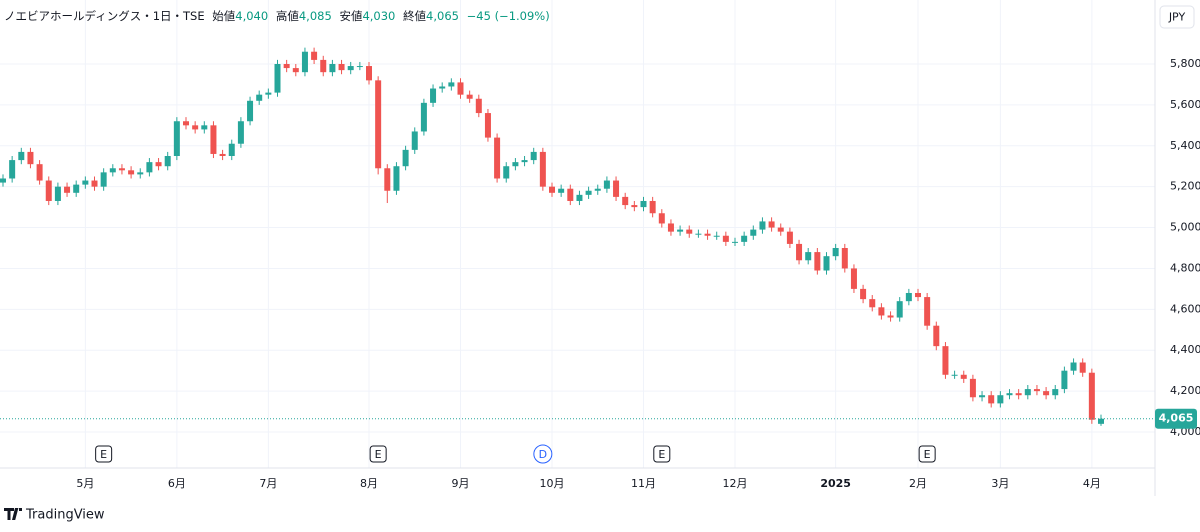 The width and height of the screenshot is (1200, 532). I want to click on legend-value: 4,085, so click(315, 16).